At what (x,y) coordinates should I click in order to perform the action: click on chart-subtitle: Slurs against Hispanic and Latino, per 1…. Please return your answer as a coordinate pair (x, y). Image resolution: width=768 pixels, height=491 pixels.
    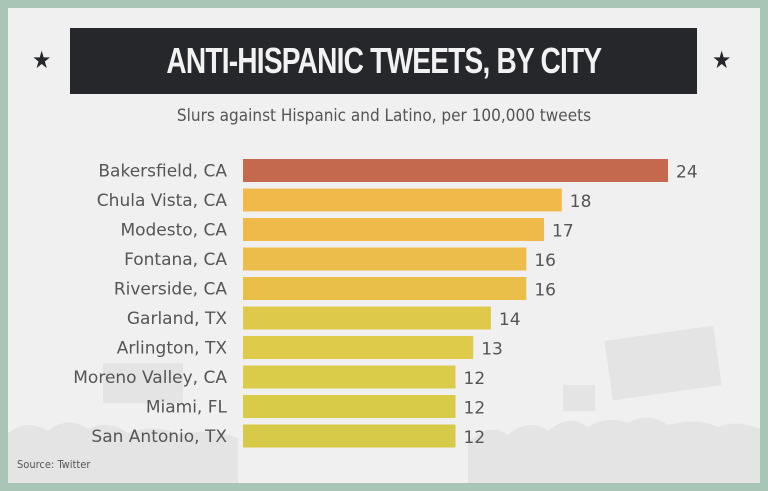
    Looking at the image, I should click on (384, 116).